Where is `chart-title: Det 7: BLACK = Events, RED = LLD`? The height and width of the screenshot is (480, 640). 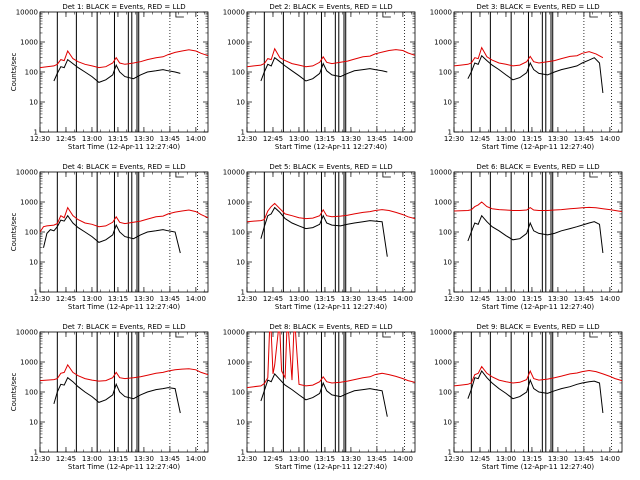
chart-title: Det 7: BLACK = Events, RED = LLD is located at coordinates (123, 327).